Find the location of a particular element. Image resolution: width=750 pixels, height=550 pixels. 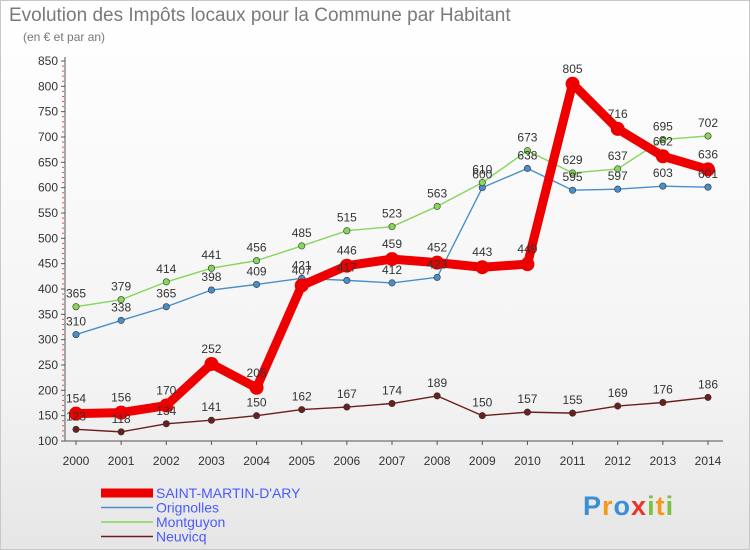

series-neuvicq is located at coordinates (392, 414).